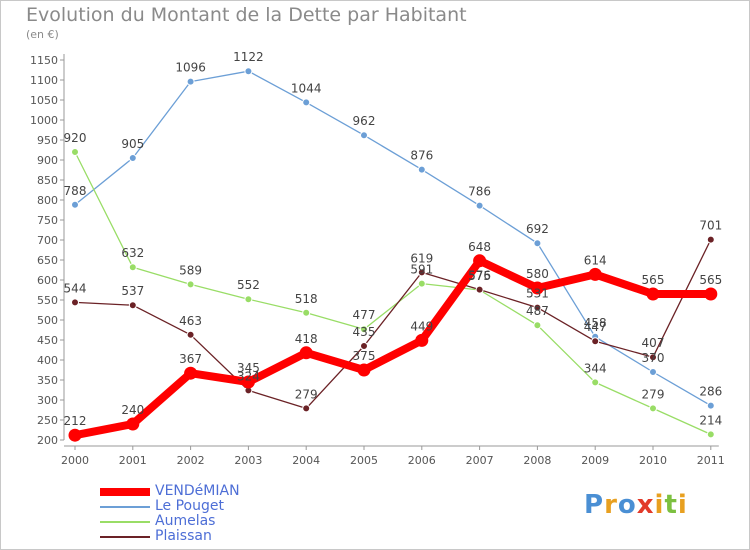 Image resolution: width=750 pixels, height=550 pixels. I want to click on x-tick-label: 2010, so click(653, 460).